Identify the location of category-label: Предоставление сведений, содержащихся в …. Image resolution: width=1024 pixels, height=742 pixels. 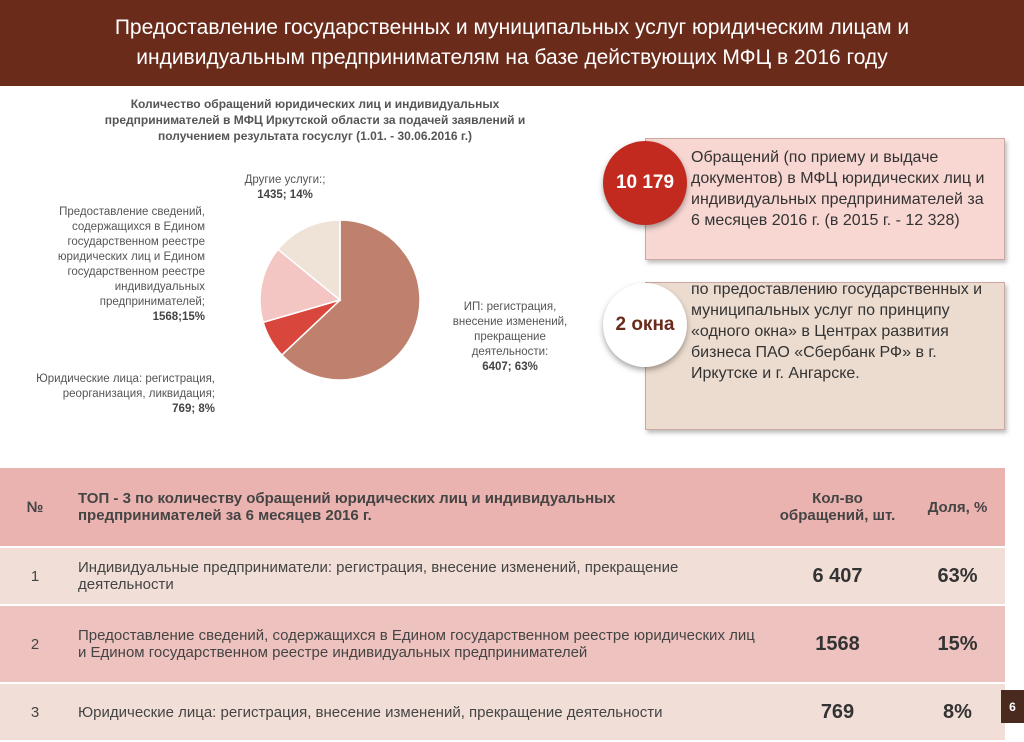
(131, 257).